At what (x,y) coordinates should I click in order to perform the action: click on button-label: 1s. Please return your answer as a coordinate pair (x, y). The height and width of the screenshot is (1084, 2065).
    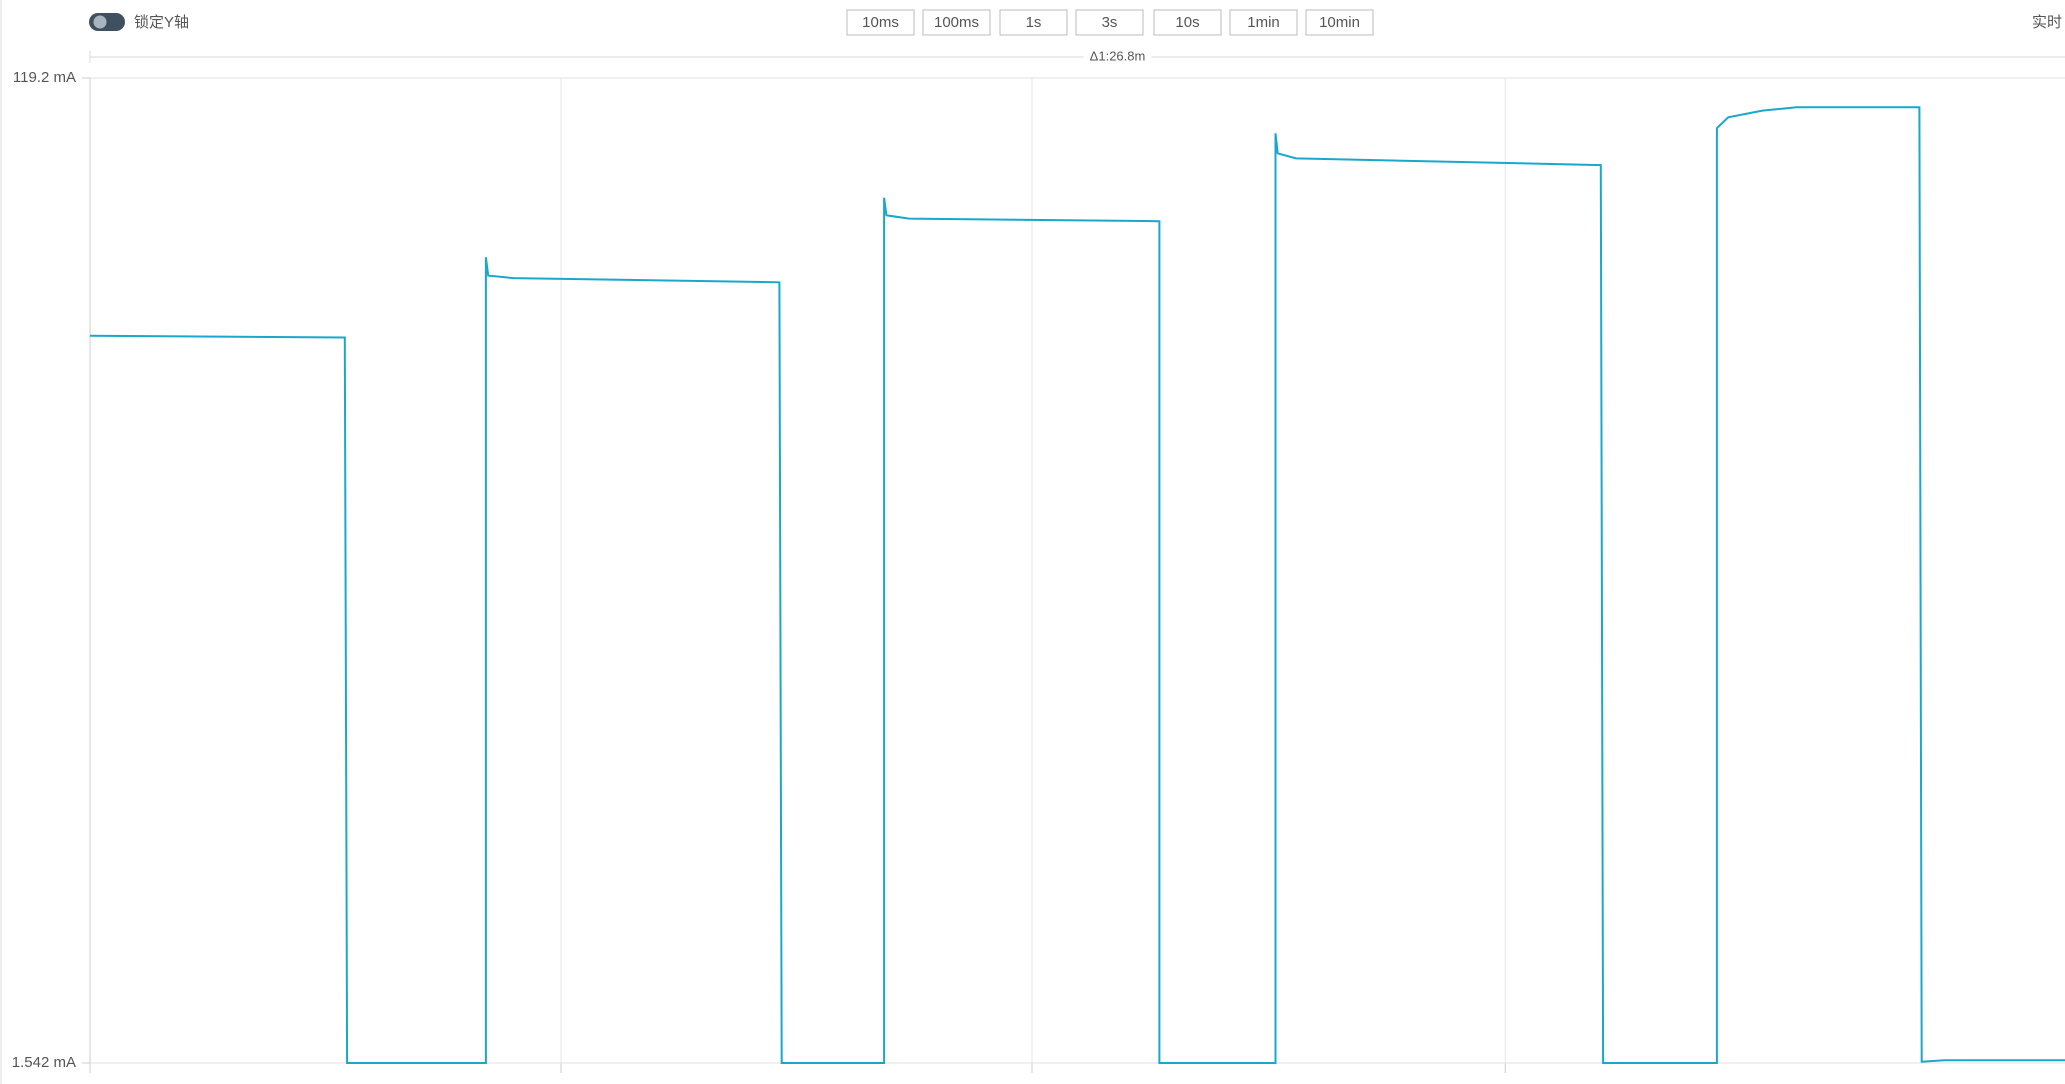
    Looking at the image, I should click on (1034, 22).